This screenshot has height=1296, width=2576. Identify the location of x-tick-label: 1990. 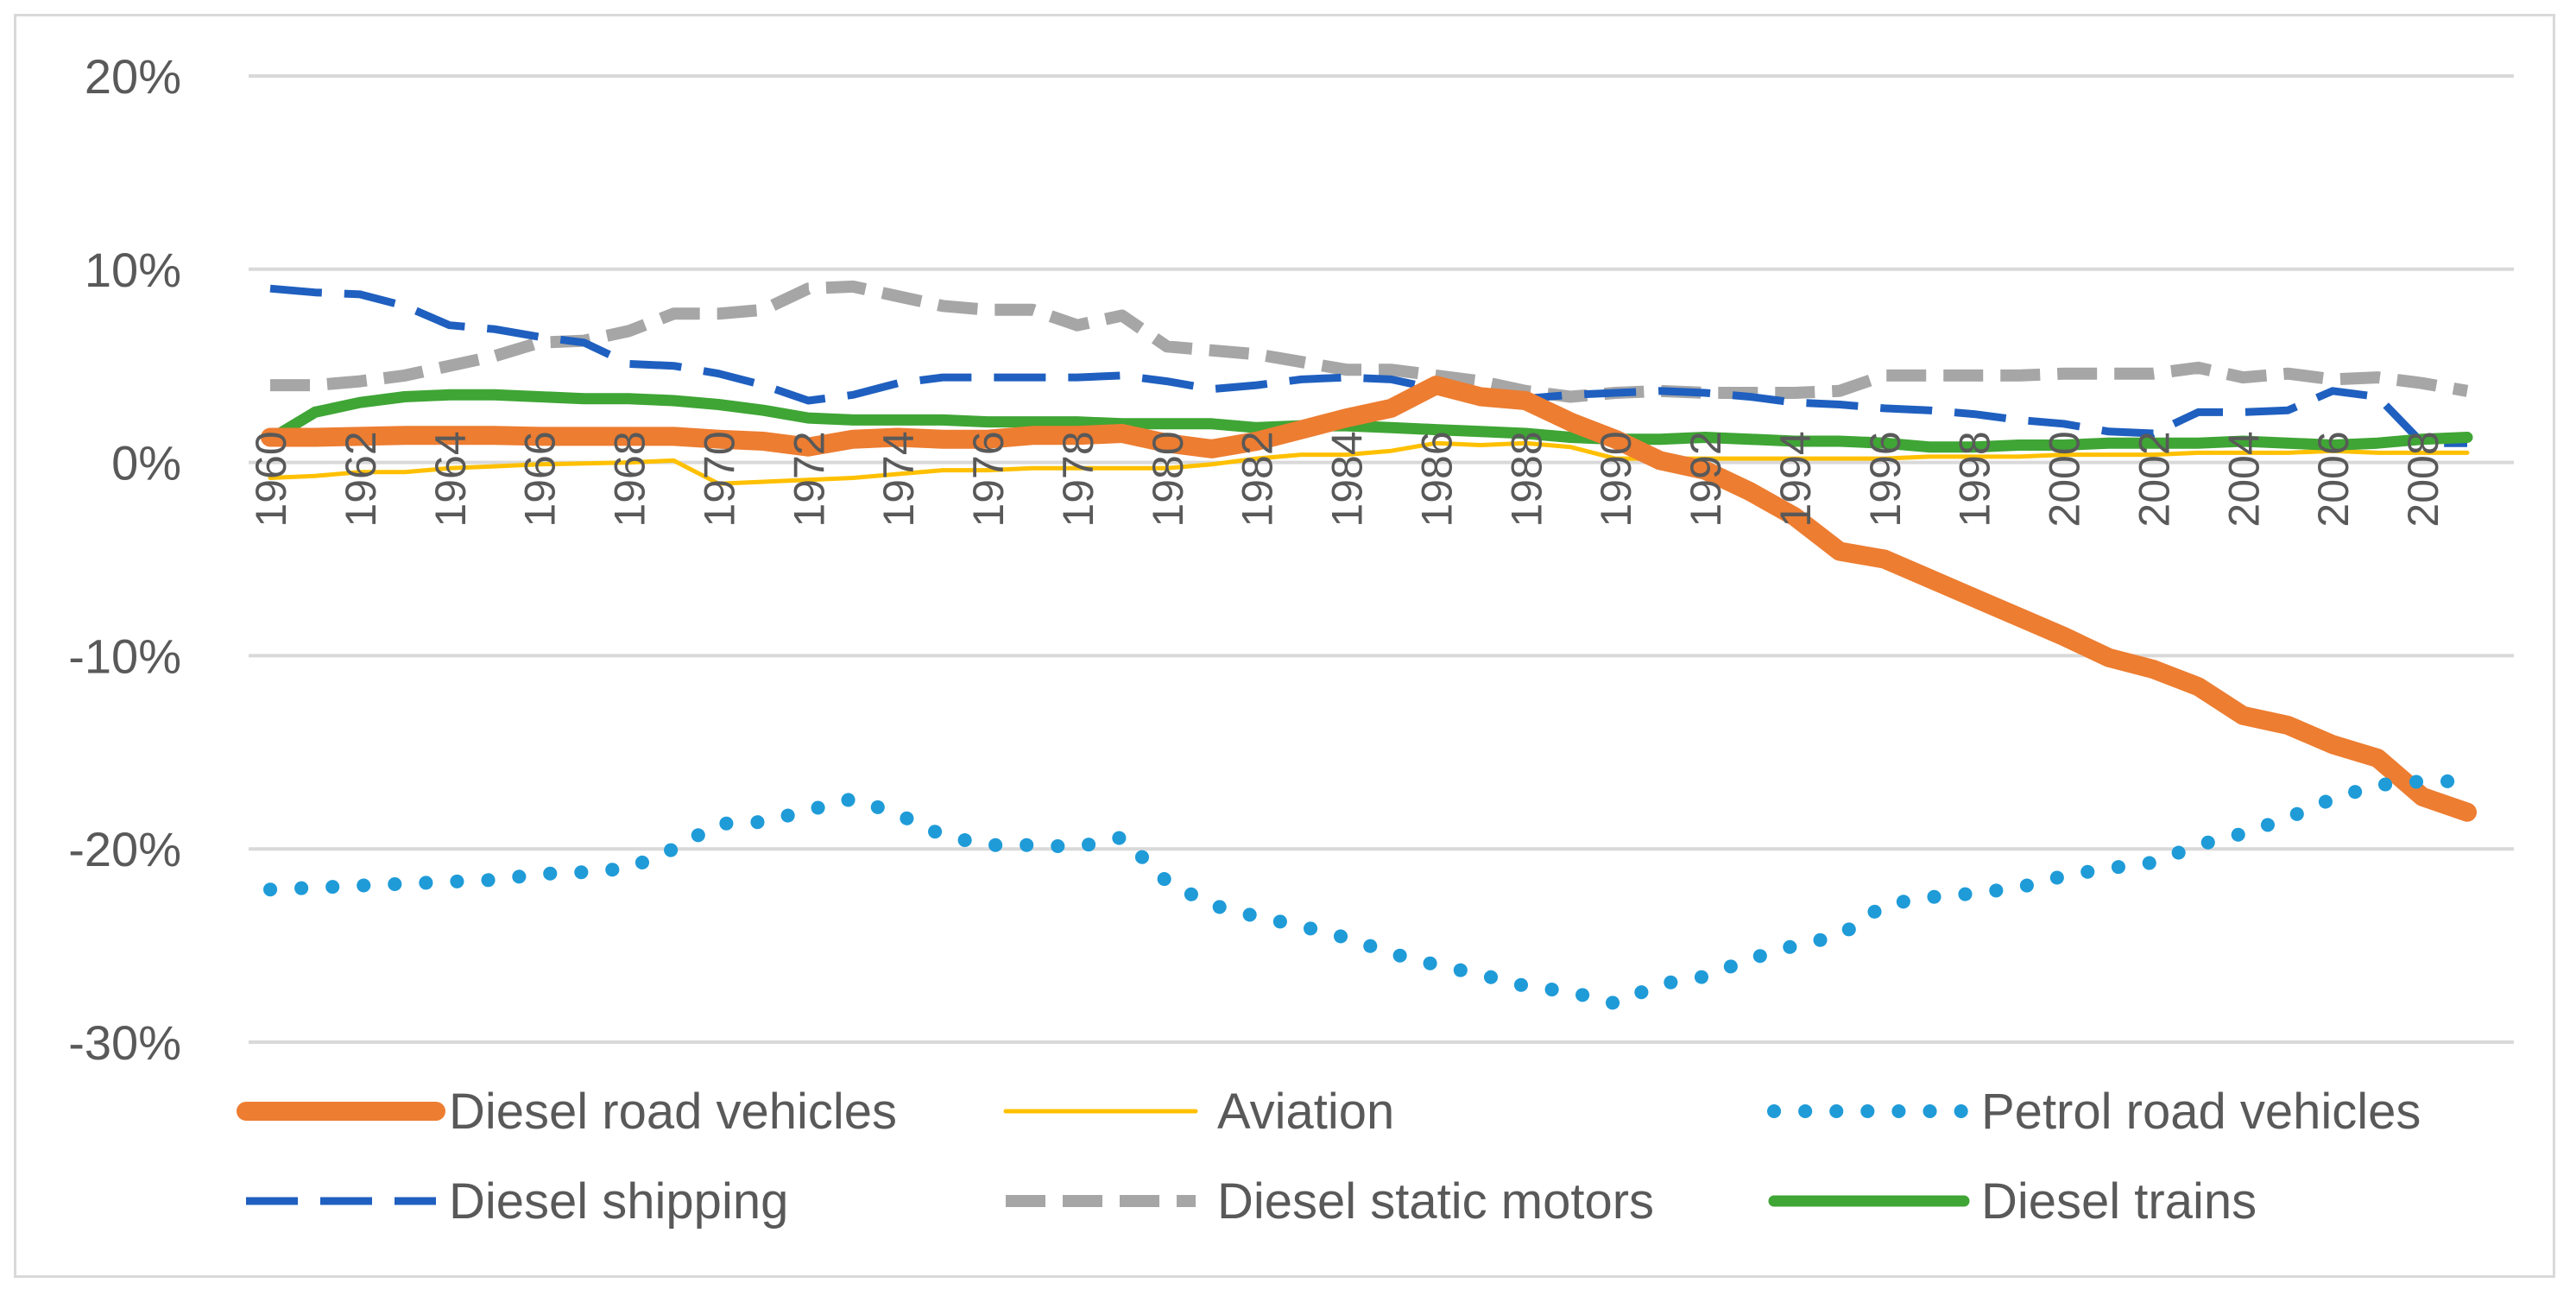
(1616, 479).